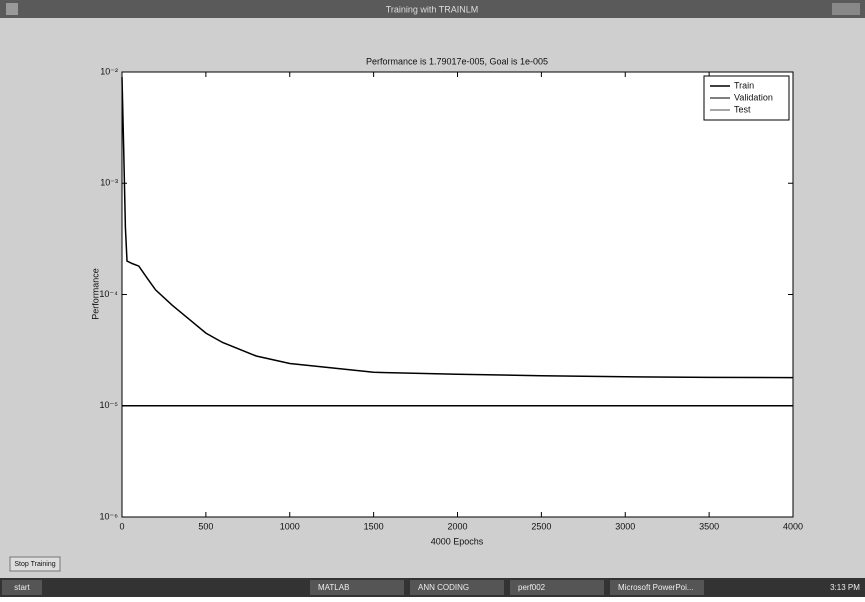  I want to click on title-bar, so click(432, 9).